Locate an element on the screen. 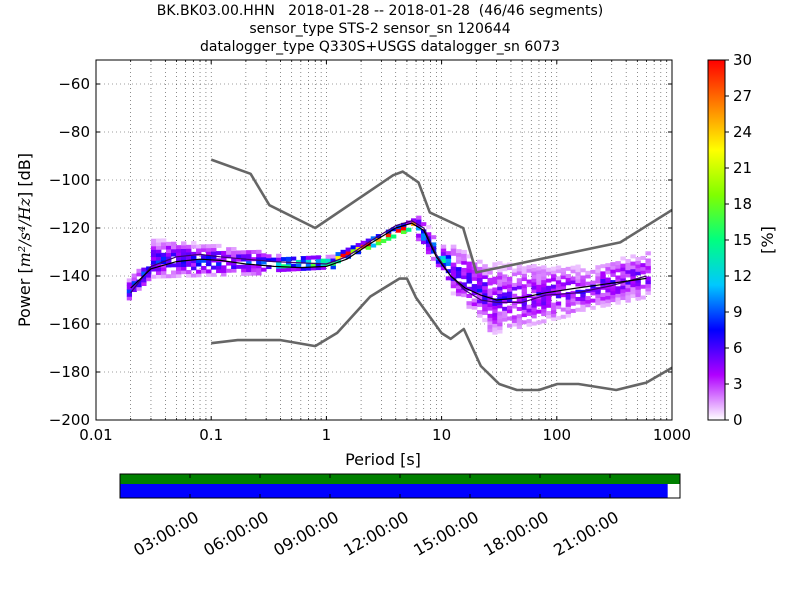  colorbar-ticks: 0 3 6 9 12 15 18 21 24 27 30 is located at coordinates (738, 240).